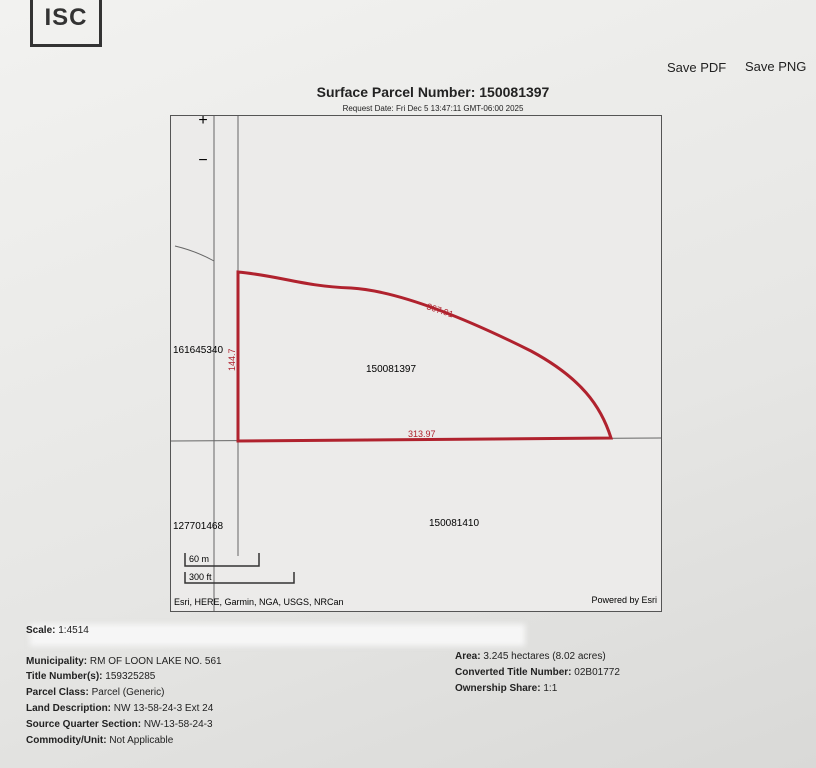  Describe the element at coordinates (454, 523) in the screenshot. I see `parcel-label: 150081410` at that location.